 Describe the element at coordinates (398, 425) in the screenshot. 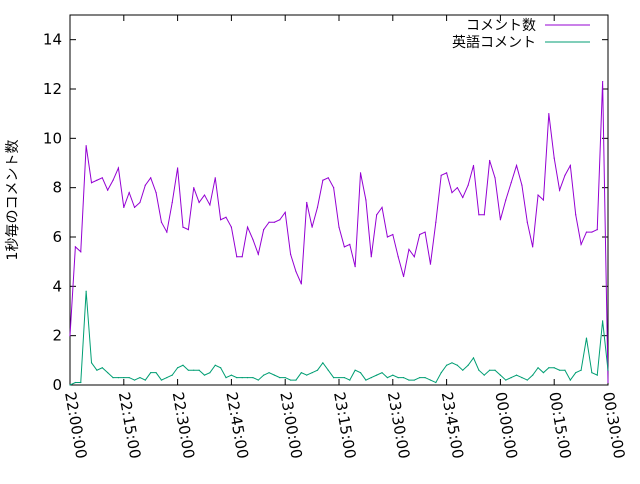

I see `x-tick-label: 23:30:00` at that location.